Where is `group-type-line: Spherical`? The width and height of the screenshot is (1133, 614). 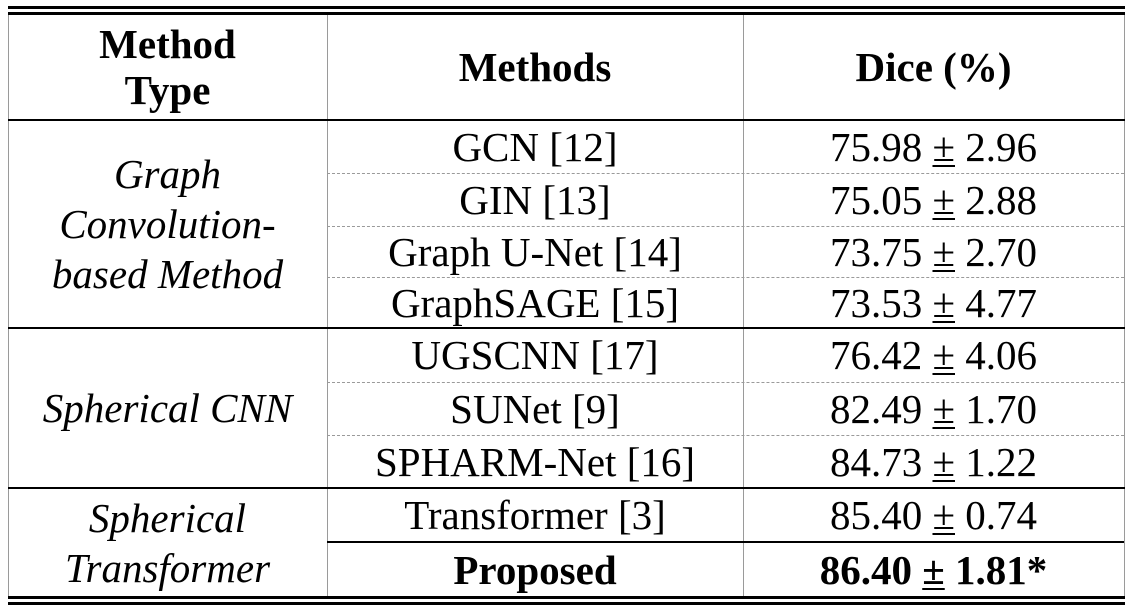 group-type-line: Spherical is located at coordinates (167, 517).